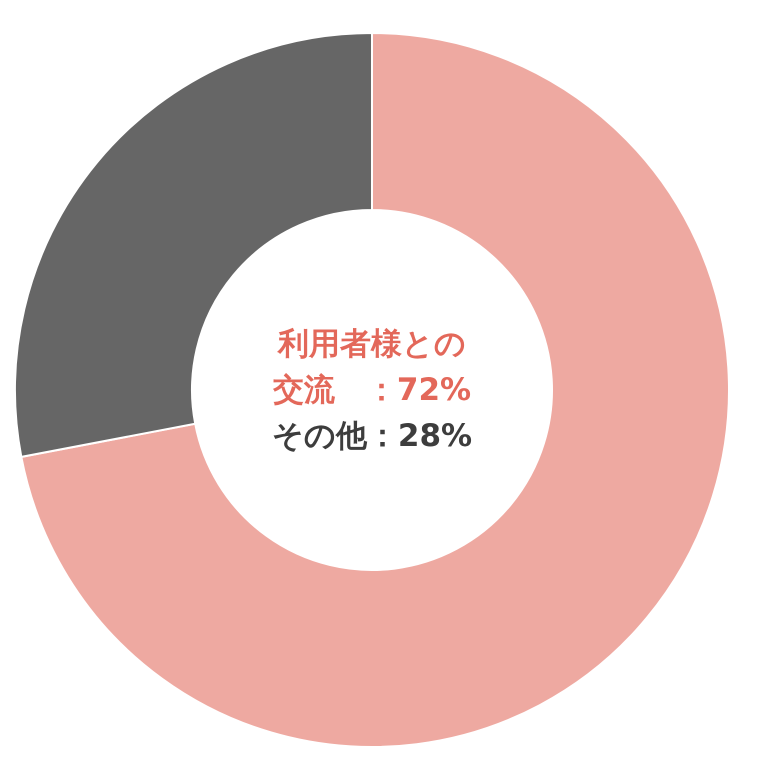  Describe the element at coordinates (372, 367) in the screenshot. I see `text: 利用者様との交流 ：72%` at that location.